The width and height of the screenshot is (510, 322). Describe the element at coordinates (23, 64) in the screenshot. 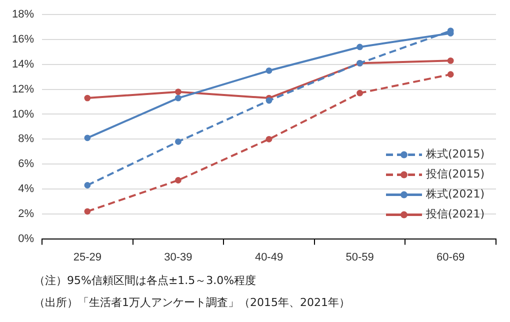

I see `y-tick-label: 14%` at that location.